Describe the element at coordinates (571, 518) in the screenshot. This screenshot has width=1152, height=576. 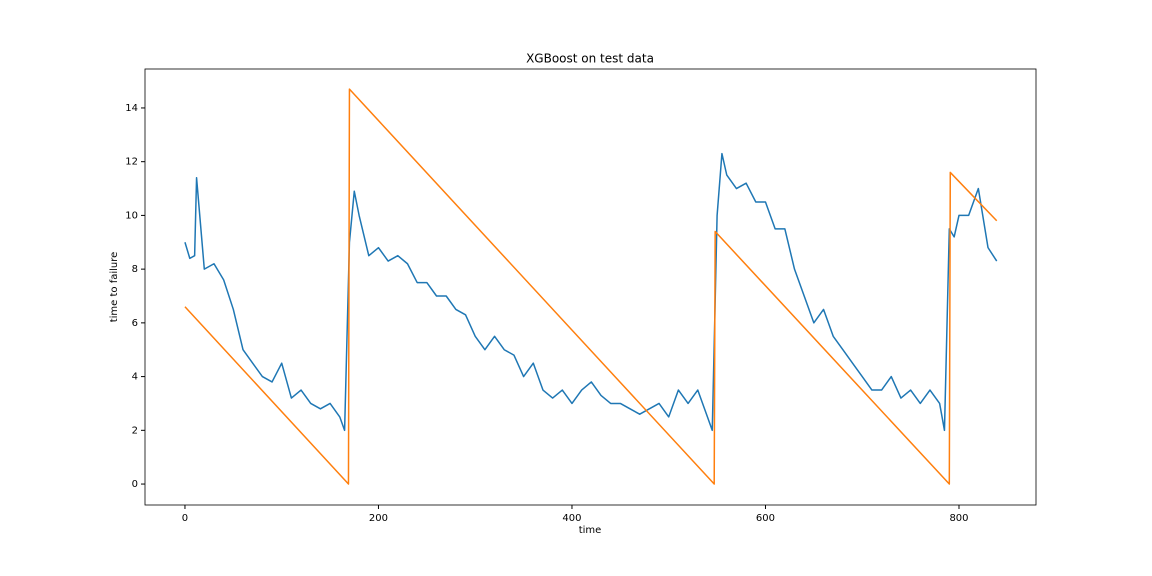
I see `x-tick-label: 400` at that location.